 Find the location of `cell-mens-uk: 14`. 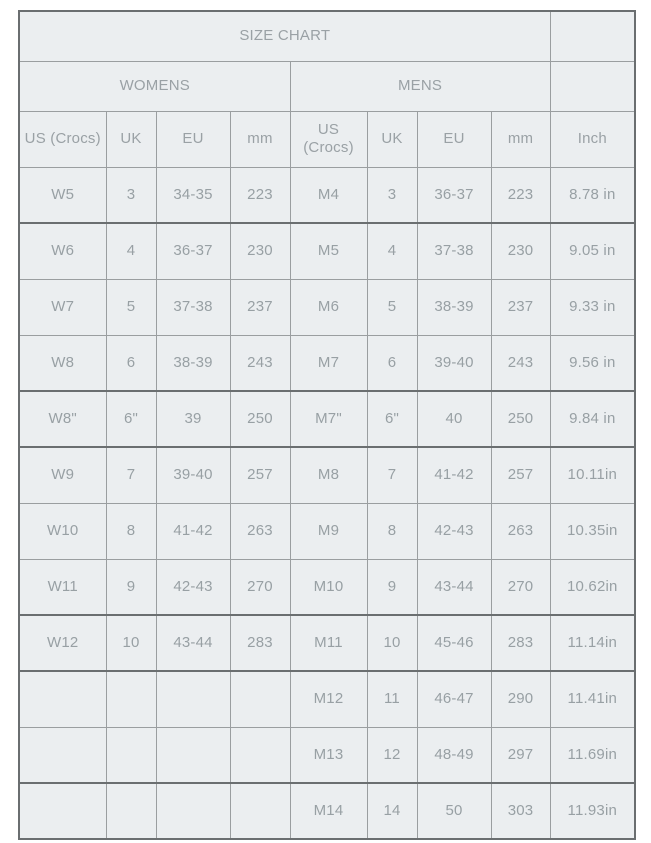

cell-mens-uk: 14 is located at coordinates (392, 811).